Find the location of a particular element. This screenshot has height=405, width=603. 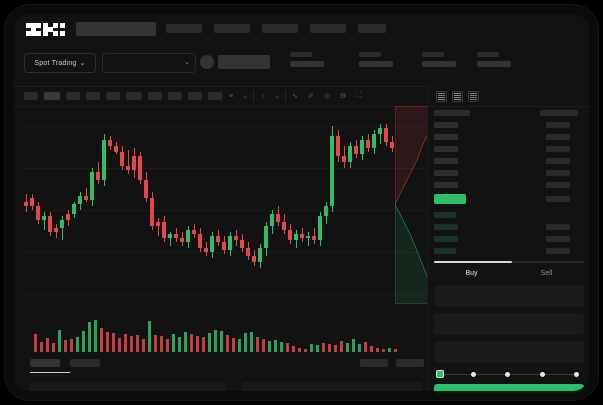

tab-sell: Sell is located at coordinates (546, 273).